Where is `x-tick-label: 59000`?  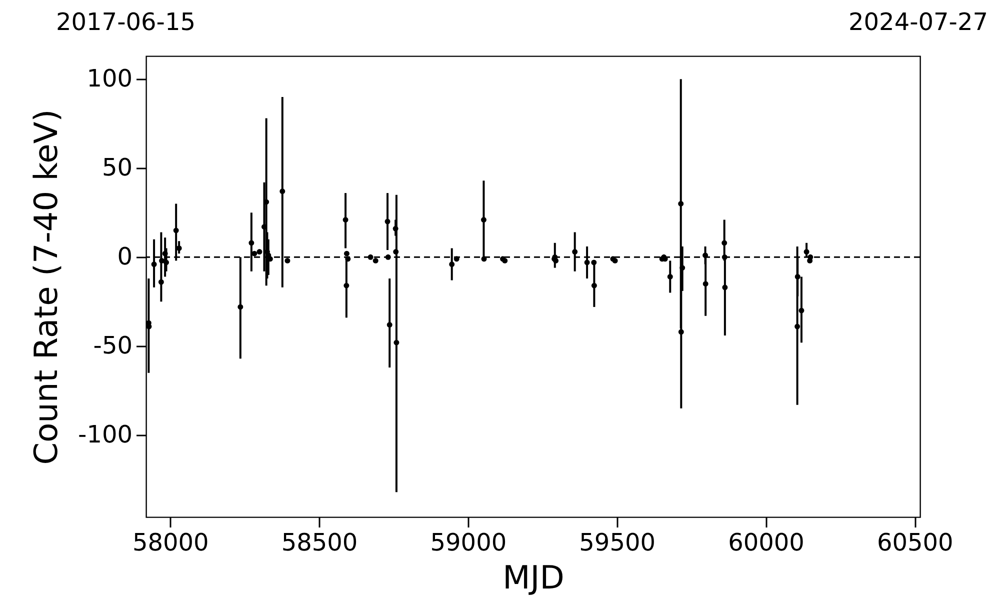
x-tick-label: 59000 is located at coordinates (468, 542).